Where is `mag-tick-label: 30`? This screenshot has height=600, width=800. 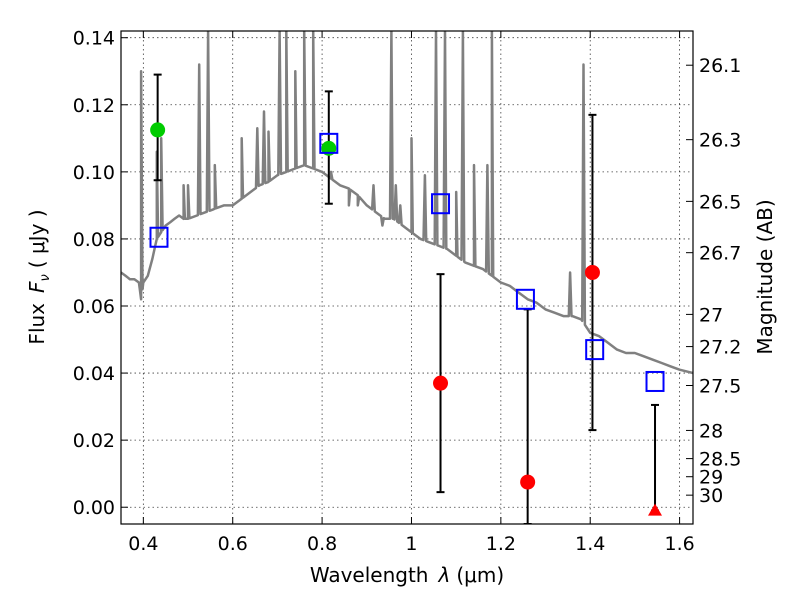
mag-tick-label: 30 is located at coordinates (711, 496).